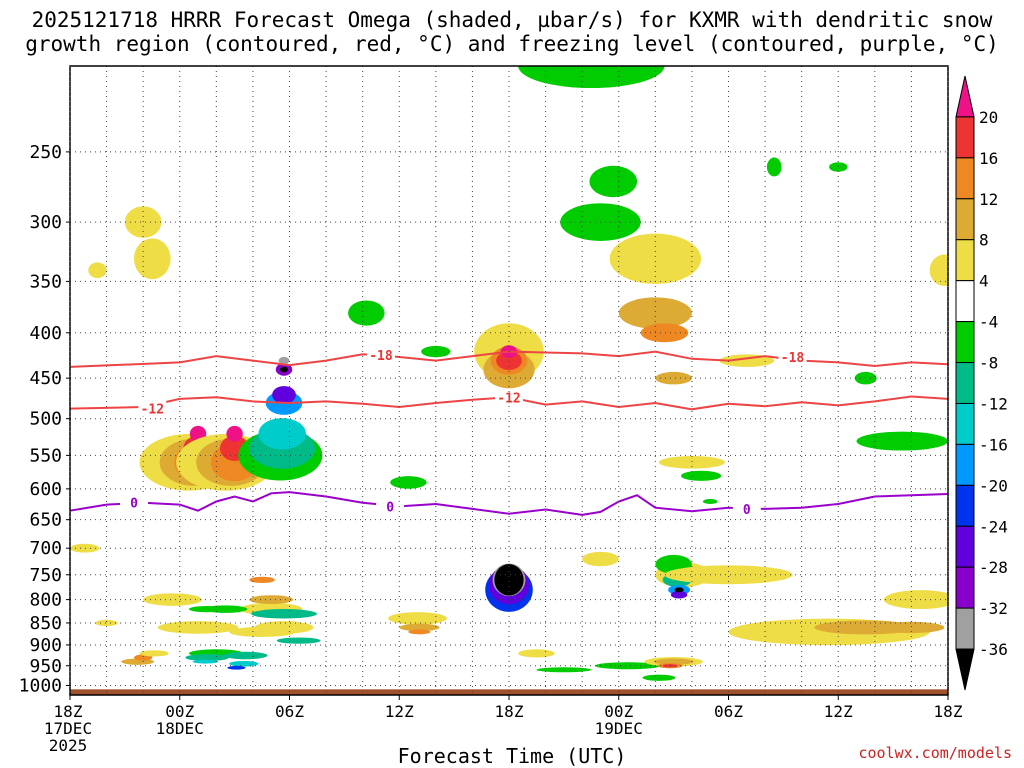  Describe the element at coordinates (993, 444) in the screenshot. I see `colorbar-label: -16` at that location.